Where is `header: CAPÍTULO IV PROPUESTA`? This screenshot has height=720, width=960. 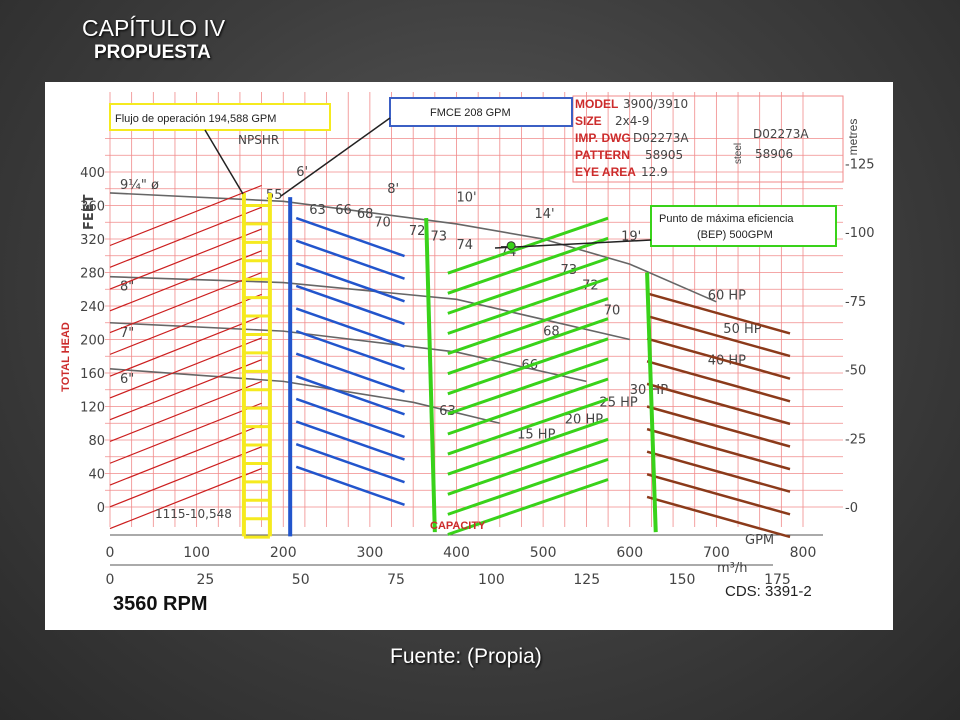
header: CAPÍTULO IV PROPUESTA is located at coordinates (153, 39).